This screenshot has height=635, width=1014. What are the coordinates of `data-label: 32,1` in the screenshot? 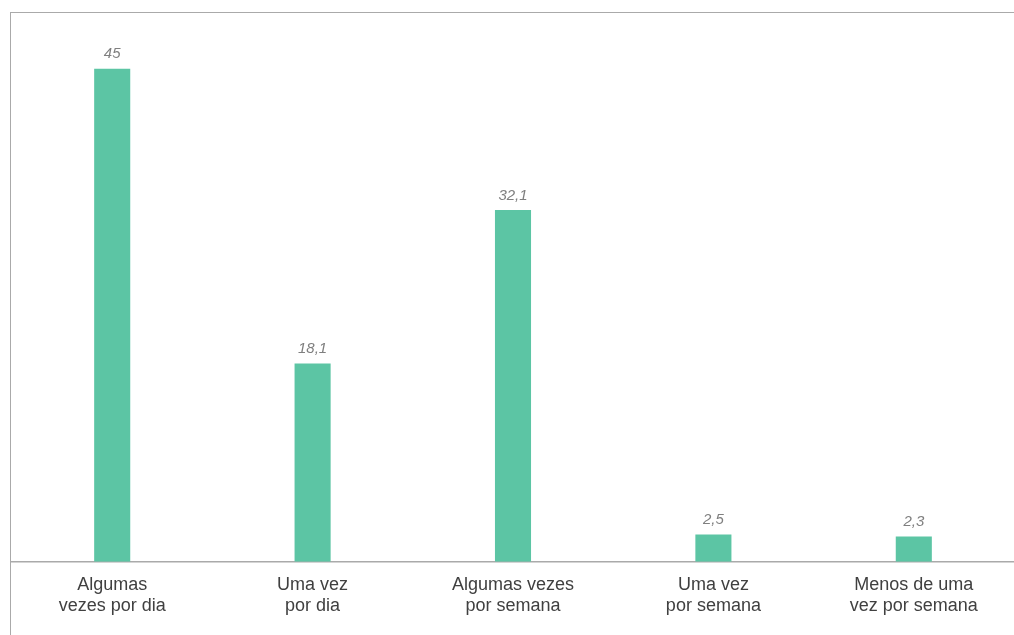 It's located at (513, 194).